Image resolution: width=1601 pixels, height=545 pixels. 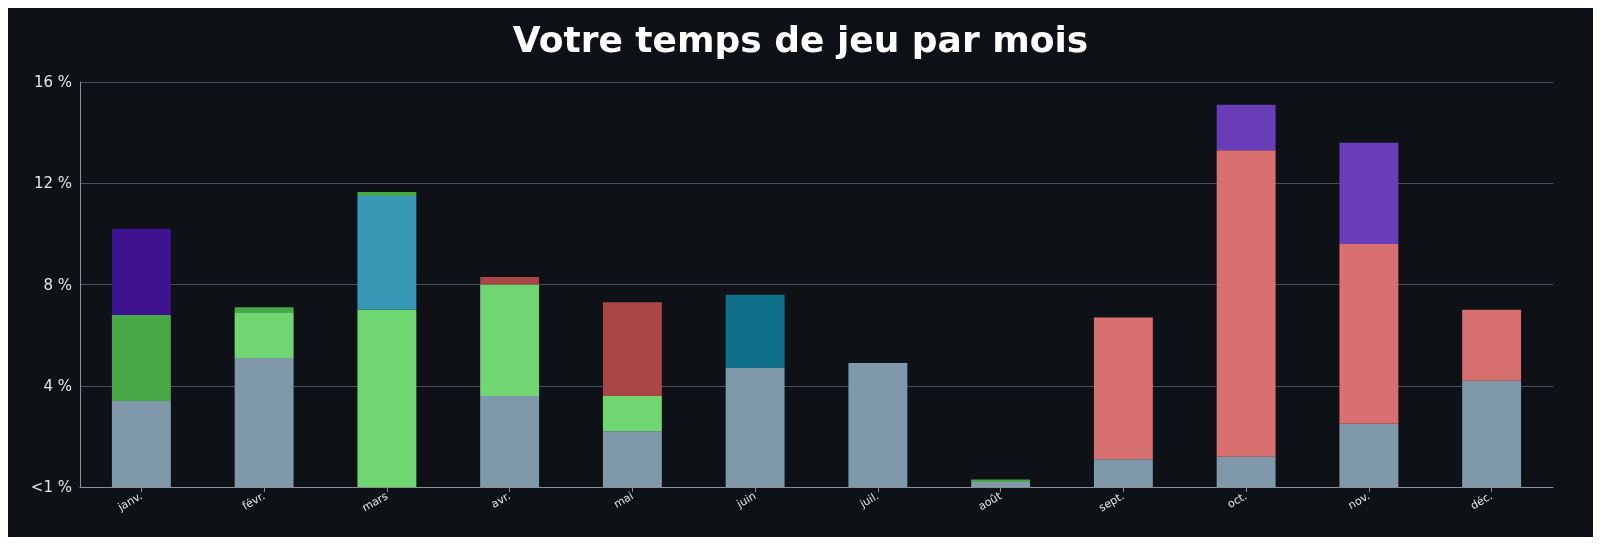 I want to click on x-tick-label: mai, so click(x=623, y=500).